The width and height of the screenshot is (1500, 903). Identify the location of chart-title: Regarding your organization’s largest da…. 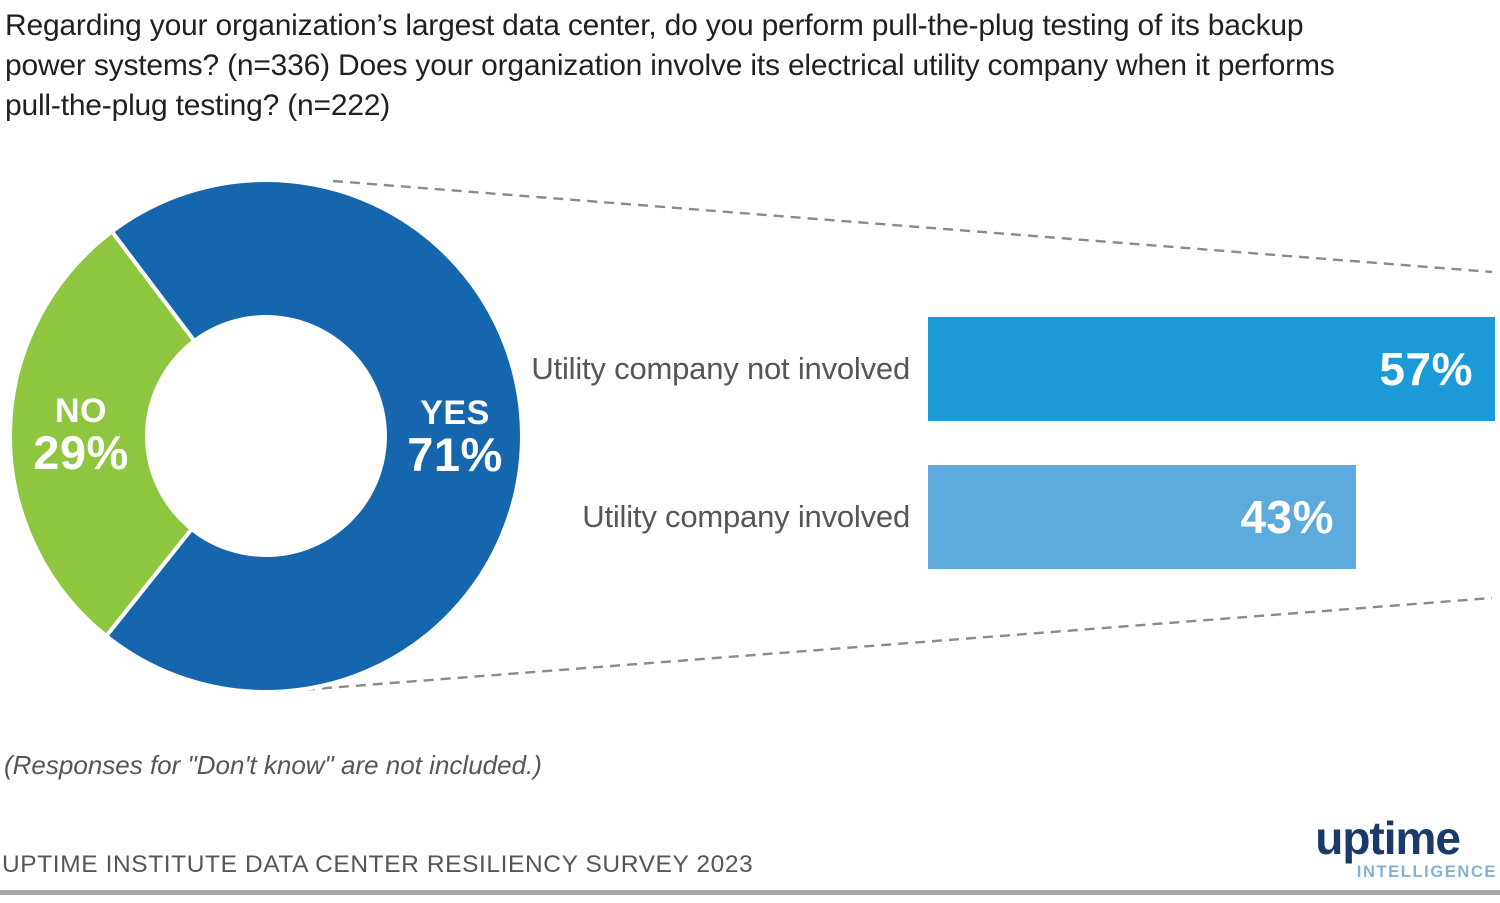
(725, 66).